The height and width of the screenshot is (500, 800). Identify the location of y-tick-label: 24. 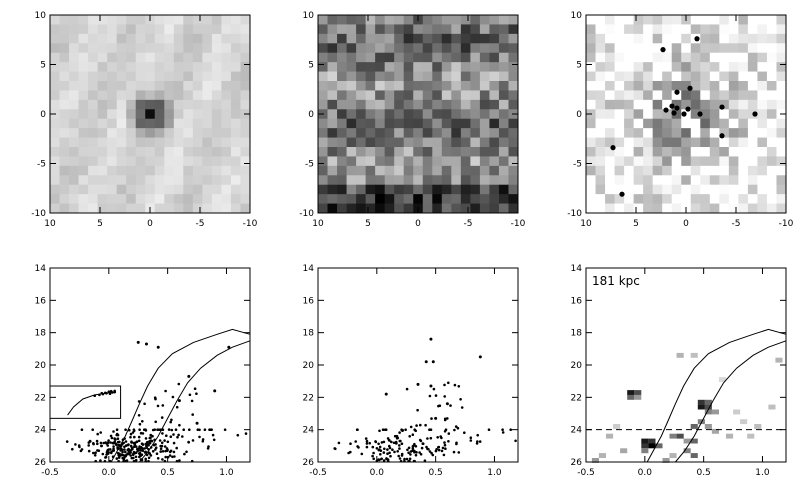
(577, 431).